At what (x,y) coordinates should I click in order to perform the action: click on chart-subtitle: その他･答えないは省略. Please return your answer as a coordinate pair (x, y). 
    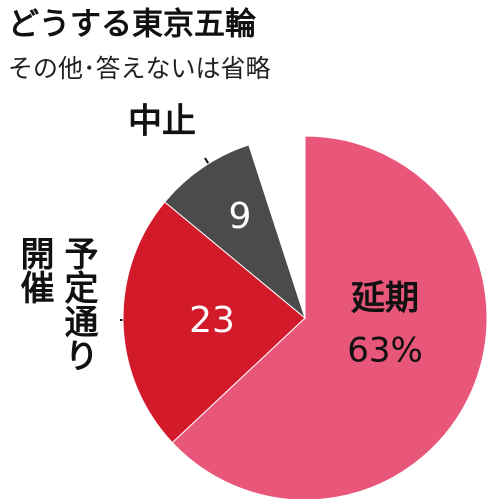
    Looking at the image, I should click on (139, 68).